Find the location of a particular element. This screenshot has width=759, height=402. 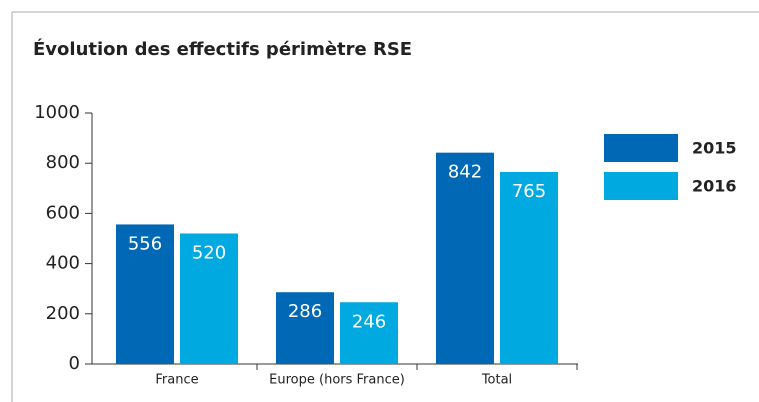

chart-title: Évolution des effectifs périmètre RSE is located at coordinates (222, 49).